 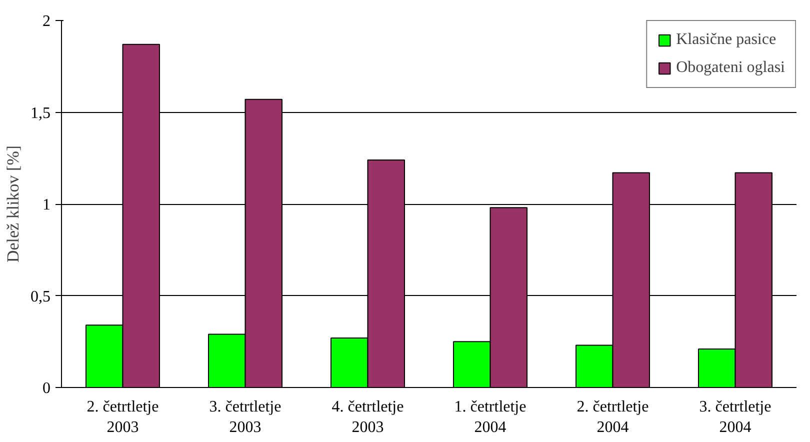 I want to click on y-tick-label: 2, so click(x=46, y=21).